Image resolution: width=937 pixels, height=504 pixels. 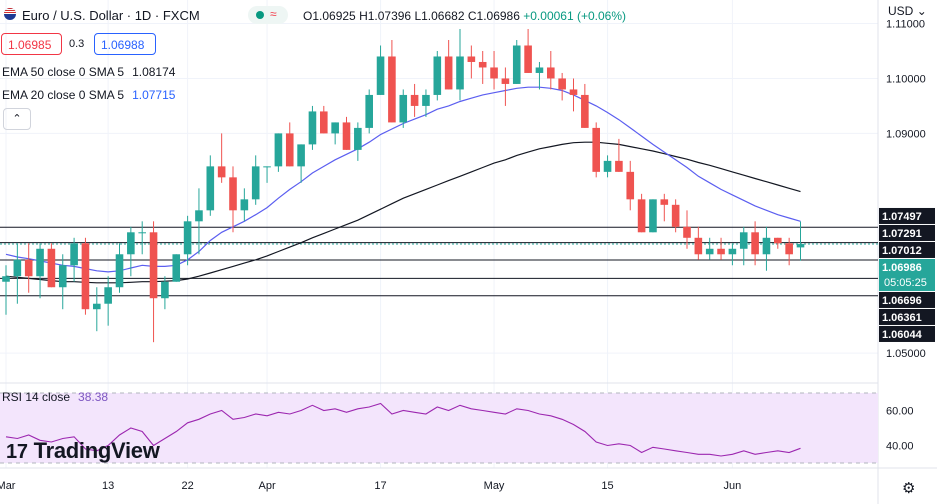 I want to click on ohlc-close: C1.06986, so click(x=493, y=16).